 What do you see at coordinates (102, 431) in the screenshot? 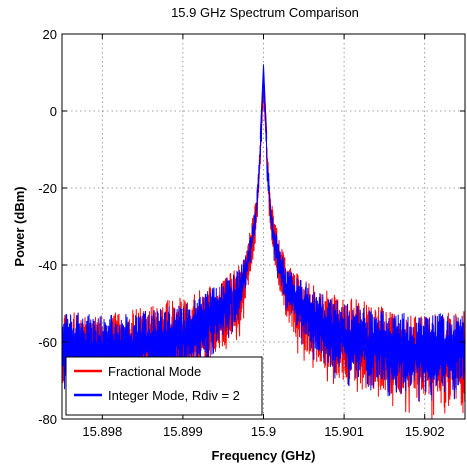
I see `x-tick-label: 15.898` at bounding box center [102, 431].